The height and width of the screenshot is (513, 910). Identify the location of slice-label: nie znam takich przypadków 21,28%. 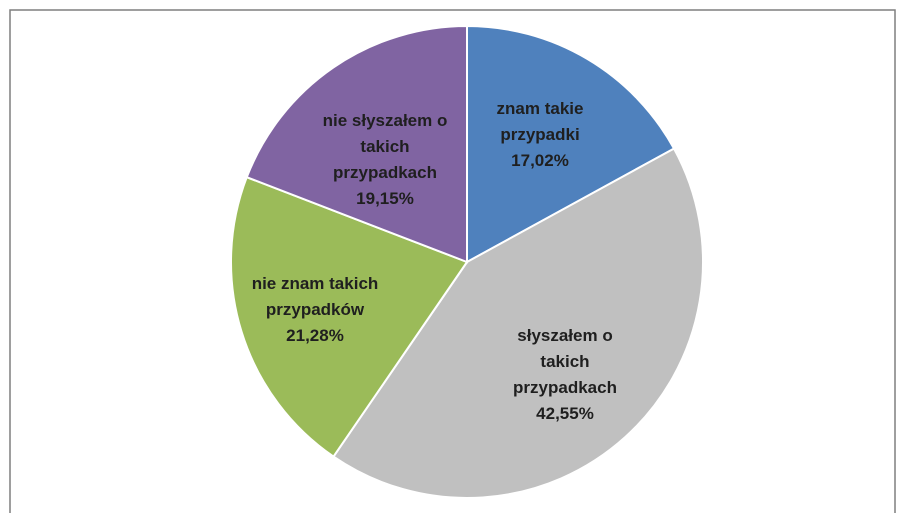
(315, 310).